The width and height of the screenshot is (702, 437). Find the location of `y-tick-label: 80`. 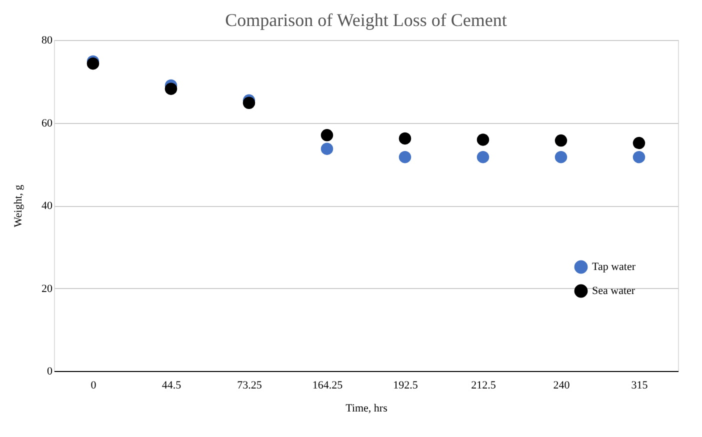

y-tick-label: 80 is located at coordinates (47, 40).